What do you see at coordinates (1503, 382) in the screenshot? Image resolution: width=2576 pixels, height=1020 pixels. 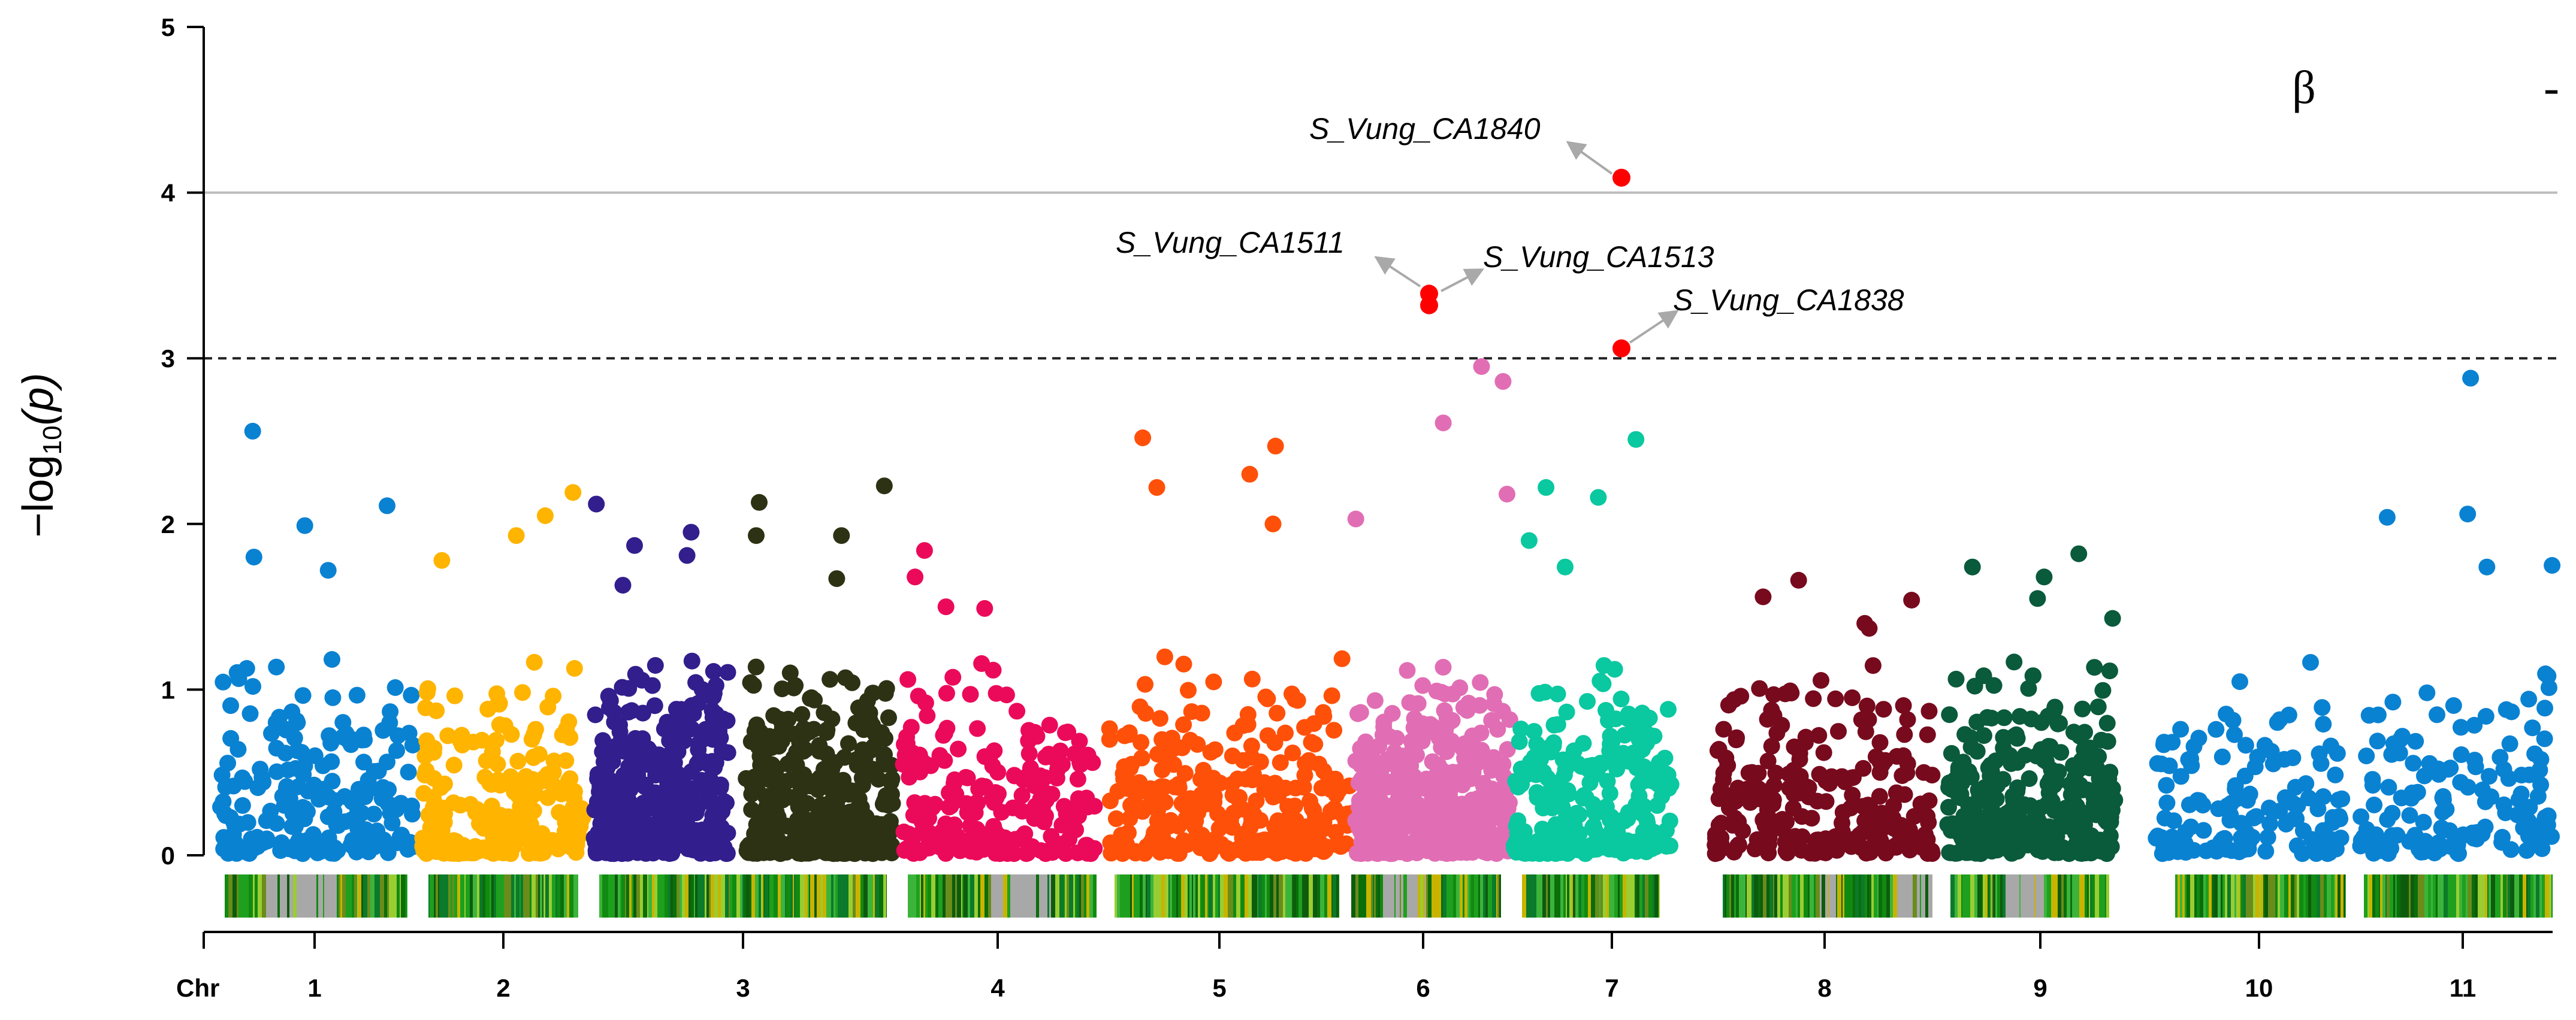 I see `chr-7-peak-point` at bounding box center [1503, 382].